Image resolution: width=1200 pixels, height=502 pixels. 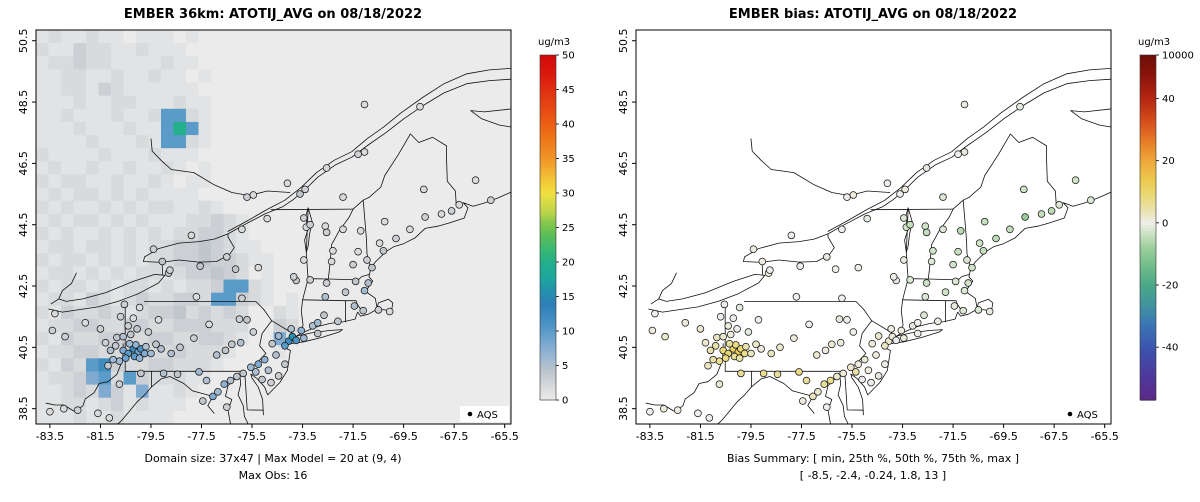 I want to click on colorbar-tick-label: -40, so click(x=1170, y=348).